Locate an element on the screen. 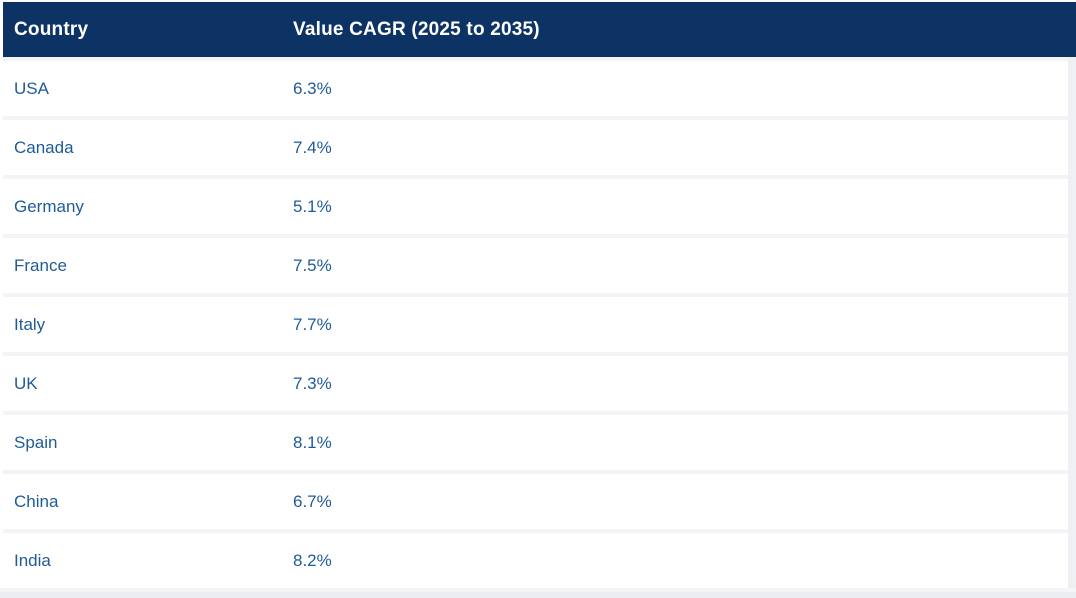  column-header-value-cagr: Value CAGR (2025 to 2035) is located at coordinates (416, 29).